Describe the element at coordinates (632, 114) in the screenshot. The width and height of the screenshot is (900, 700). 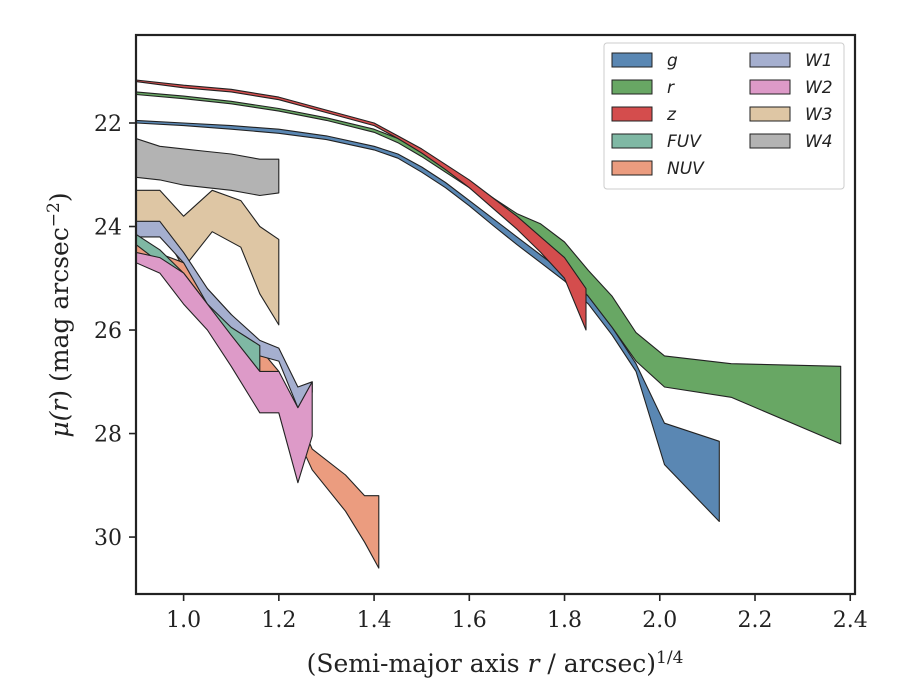
I see `legend-swatch-z` at that location.